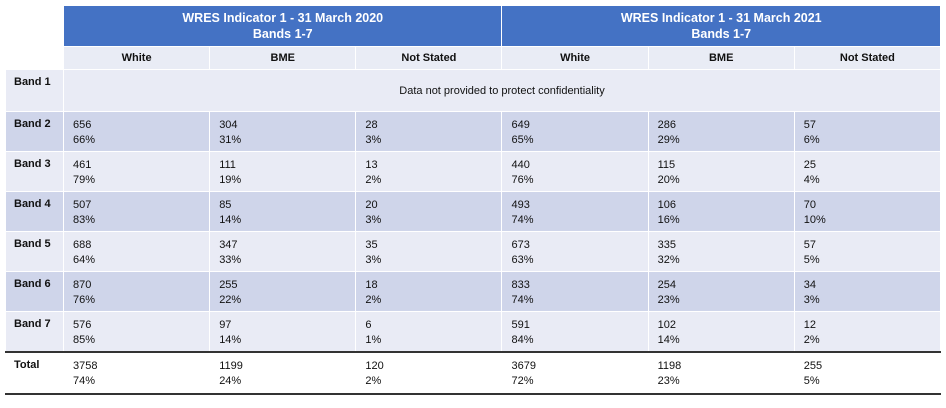  Describe the element at coordinates (82, 245) in the screenshot. I see `cell-count: 688` at that location.